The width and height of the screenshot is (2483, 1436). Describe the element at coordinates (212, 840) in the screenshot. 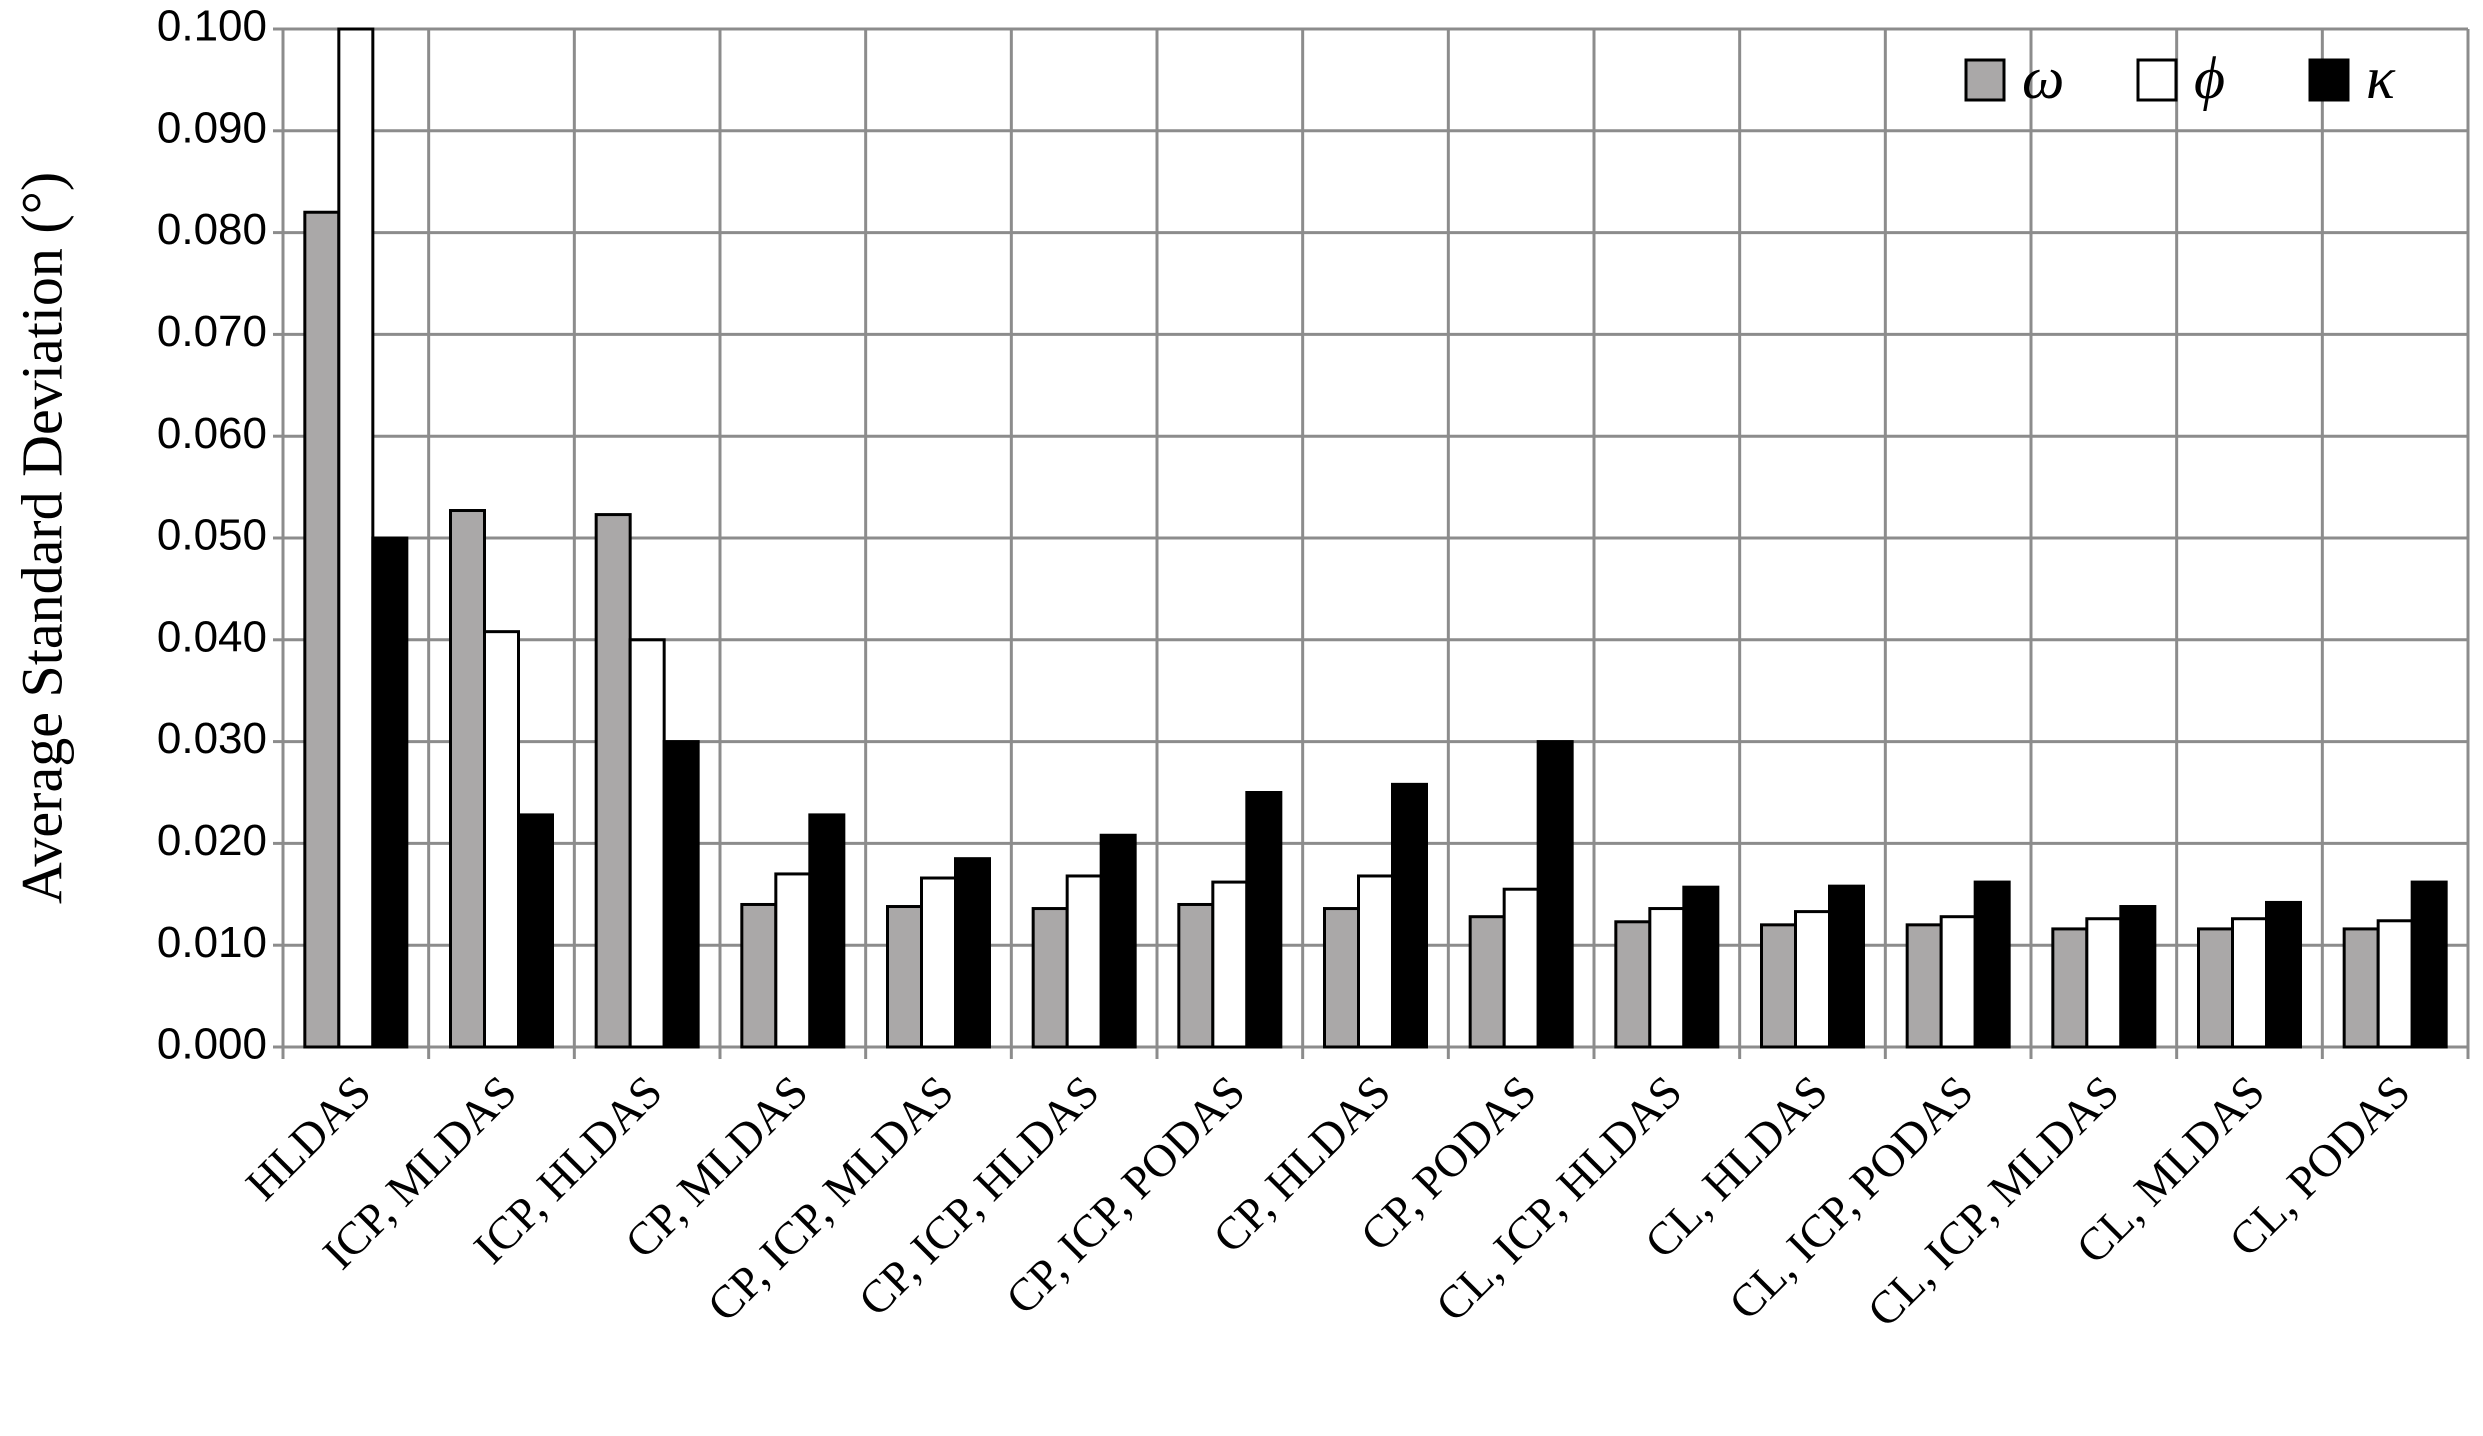

I see `y-tick-label: 0.020` at that location.